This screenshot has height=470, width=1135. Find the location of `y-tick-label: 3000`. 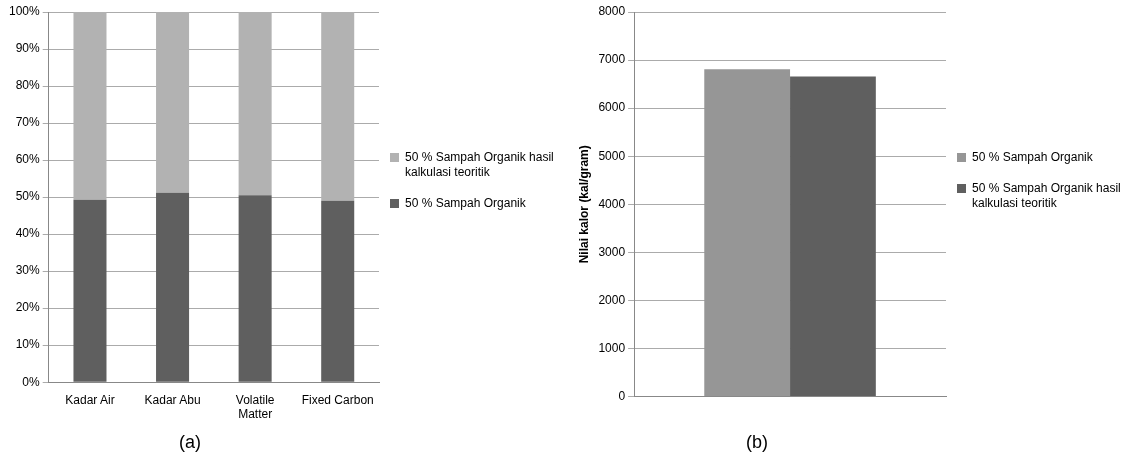

y-tick-label: 3000 is located at coordinates (612, 251).